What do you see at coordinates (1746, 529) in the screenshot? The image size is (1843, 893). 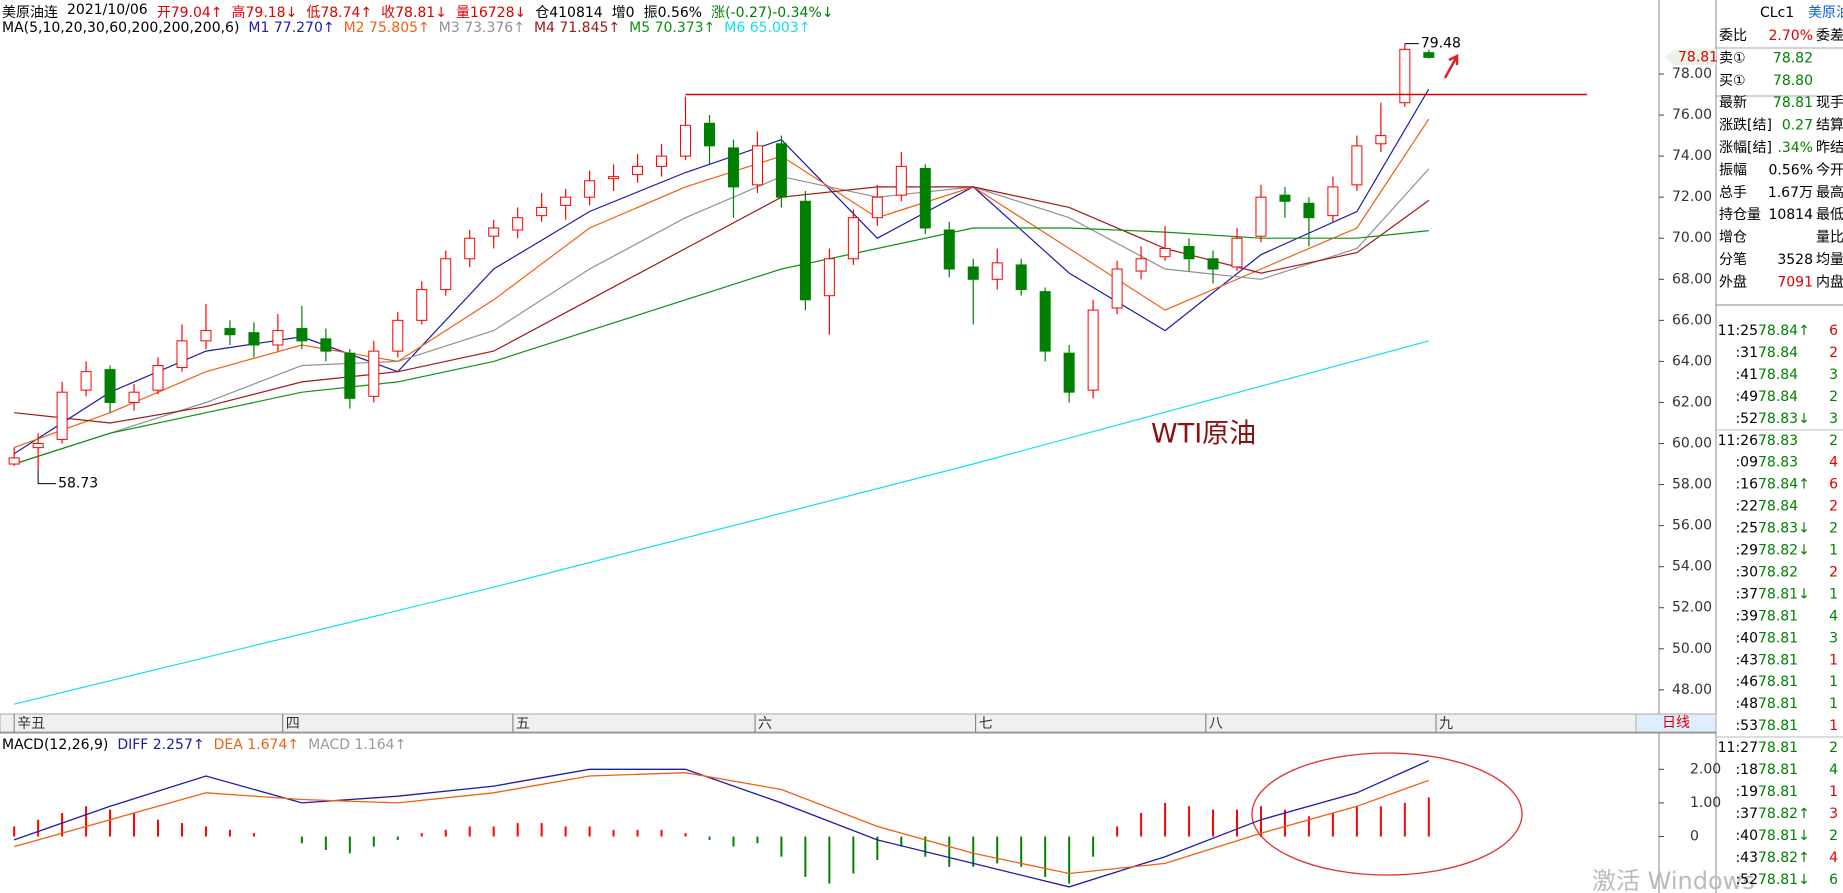 I see `tick-time: :25` at bounding box center [1746, 529].